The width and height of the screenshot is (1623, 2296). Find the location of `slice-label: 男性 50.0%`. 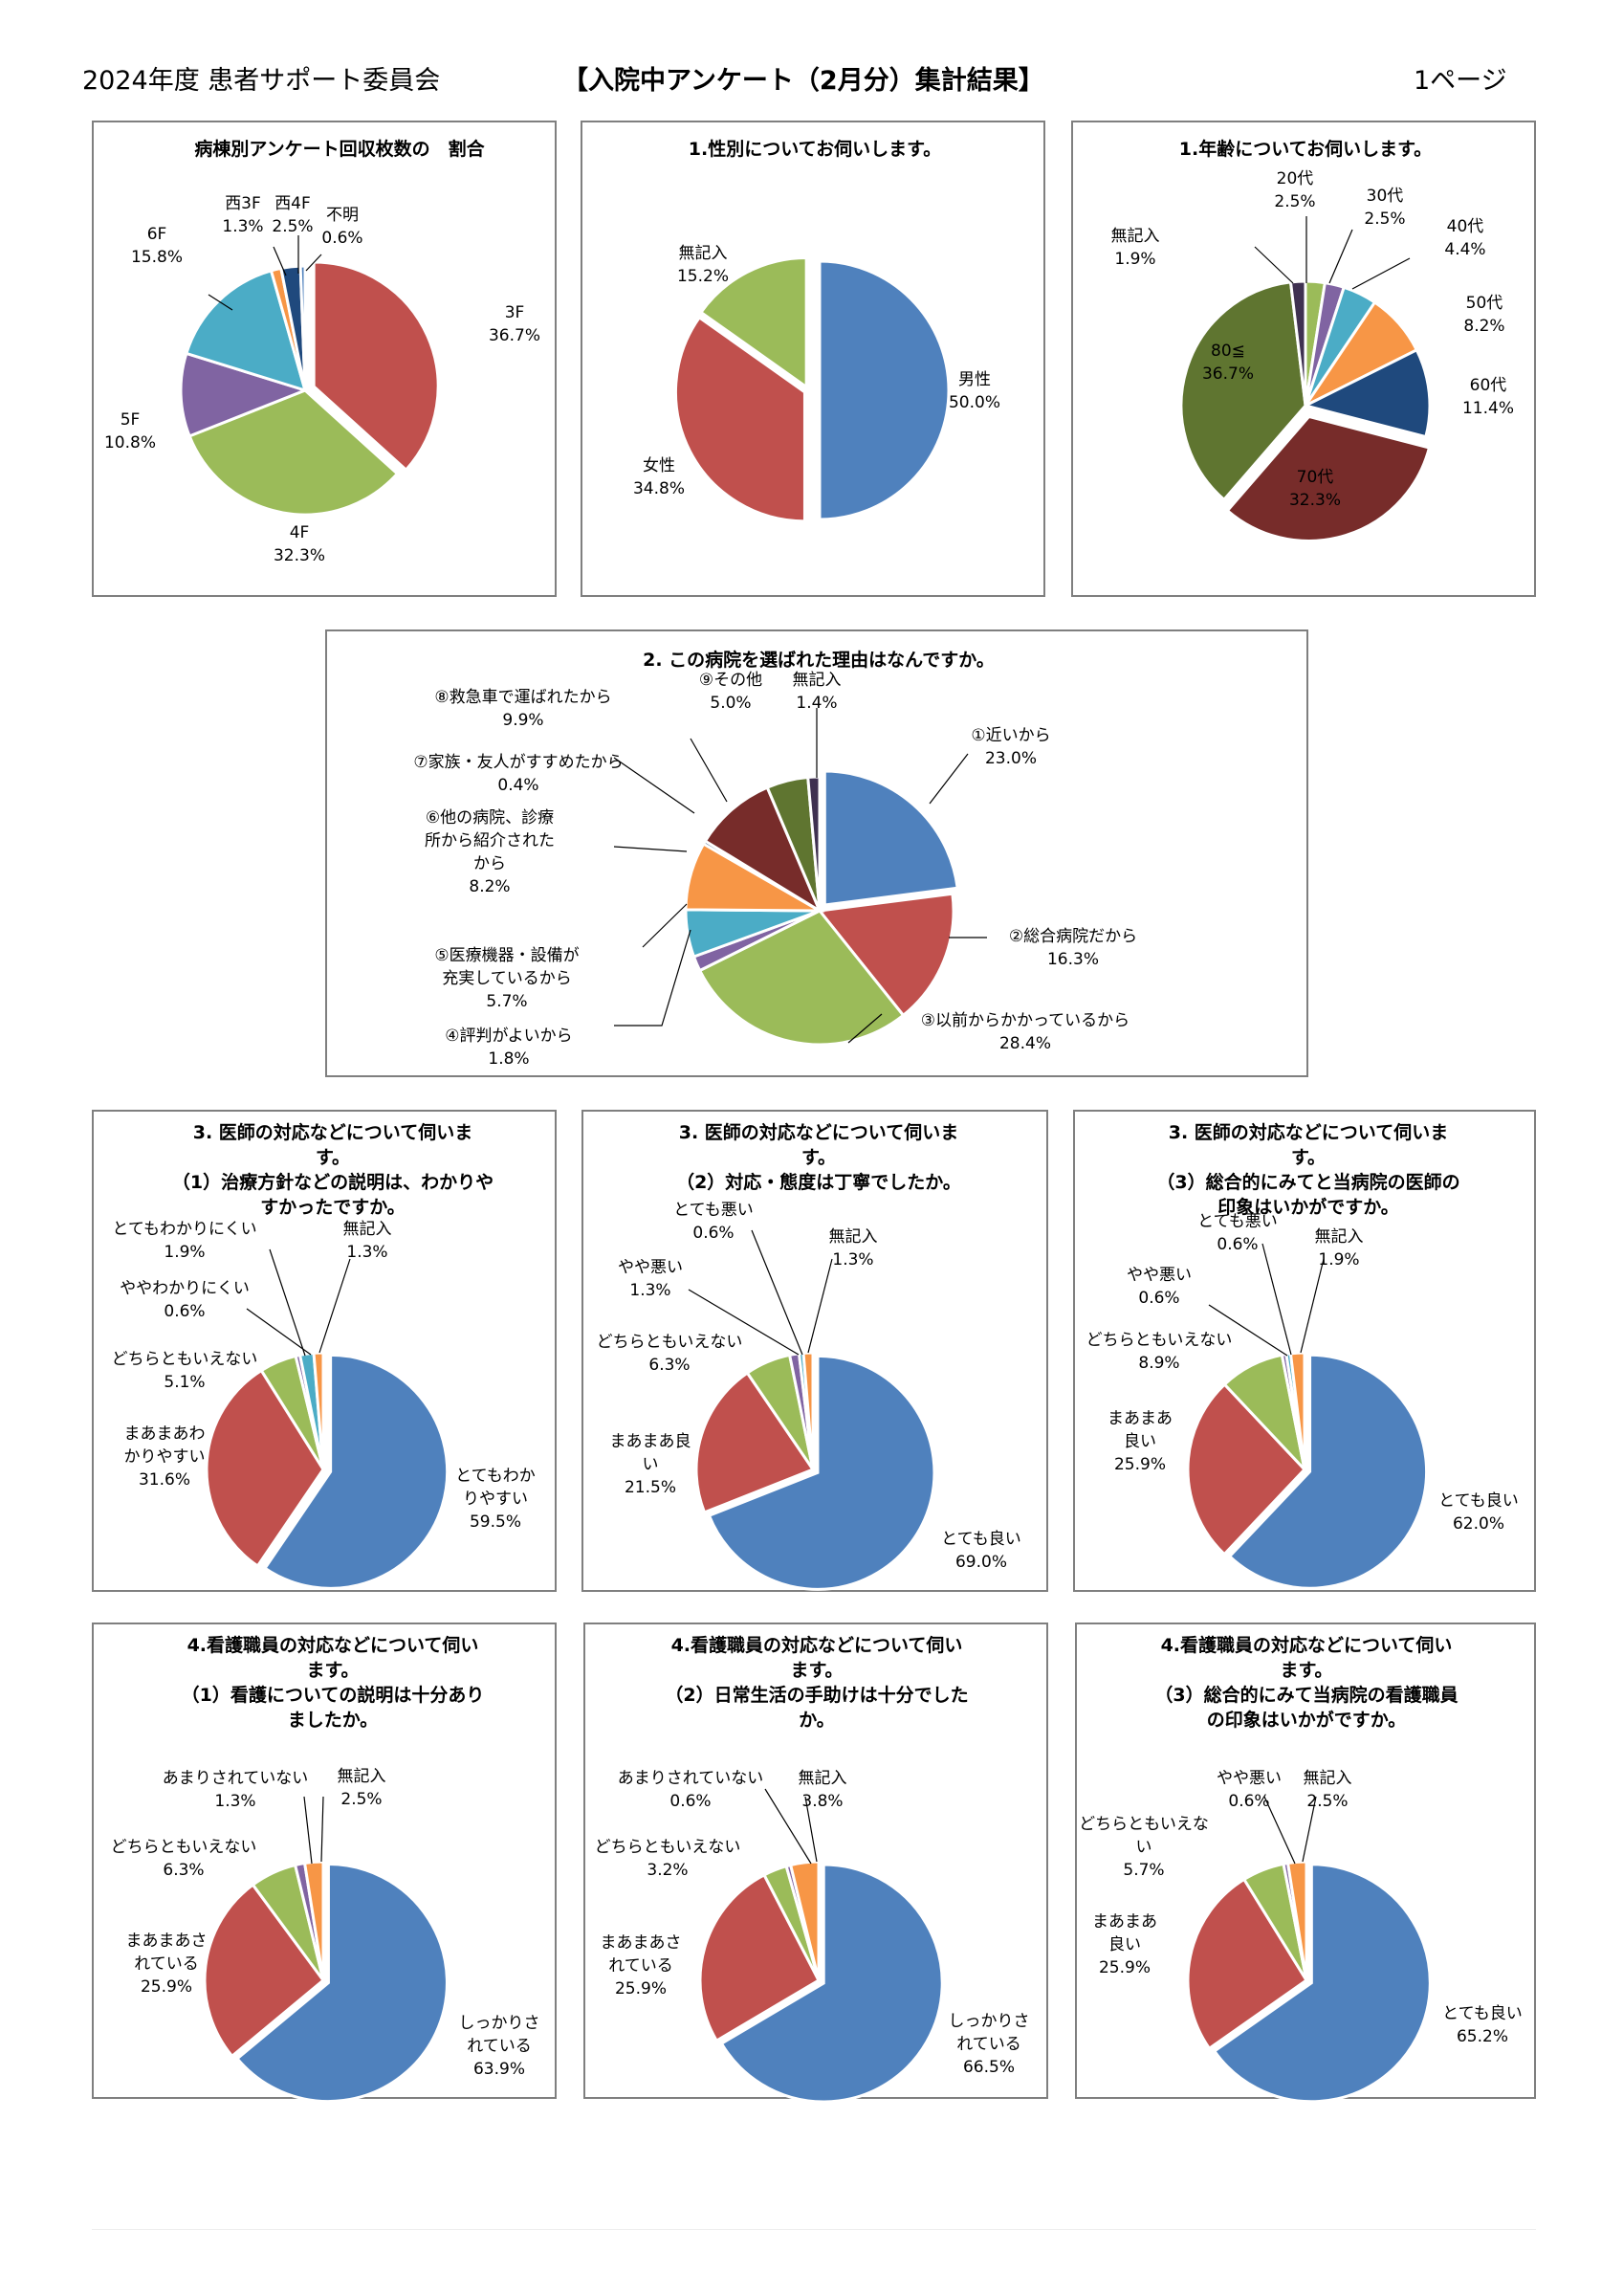

slice-label: 男性 50.0% is located at coordinates (974, 391).